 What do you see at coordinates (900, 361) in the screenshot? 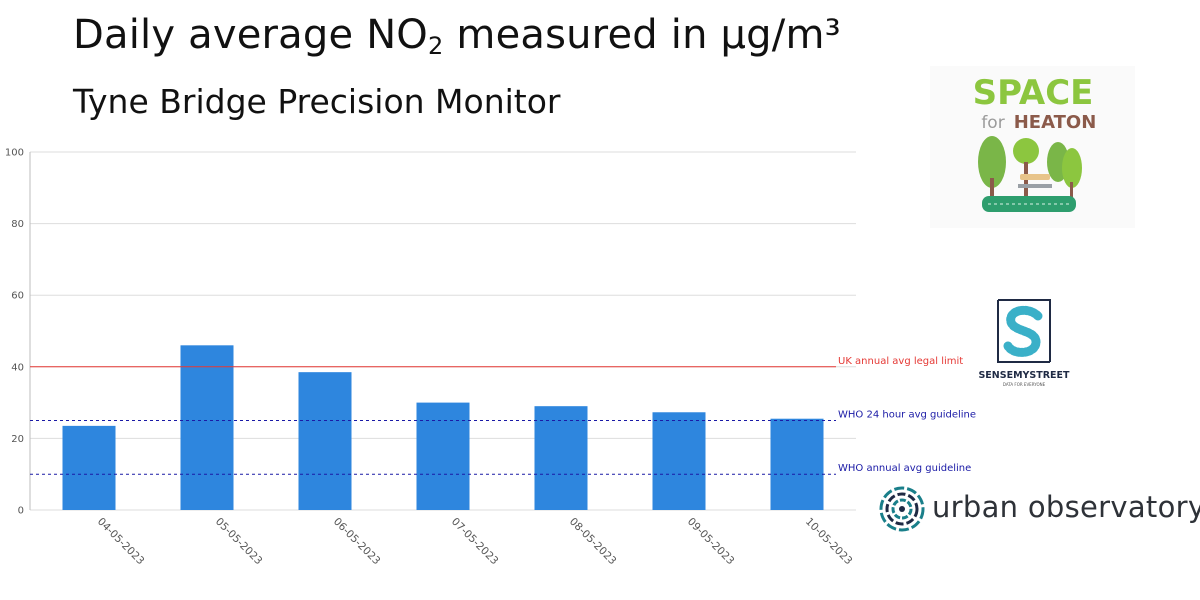
I see `reference-line-label: UK annual avg legal limit` at bounding box center [900, 361].